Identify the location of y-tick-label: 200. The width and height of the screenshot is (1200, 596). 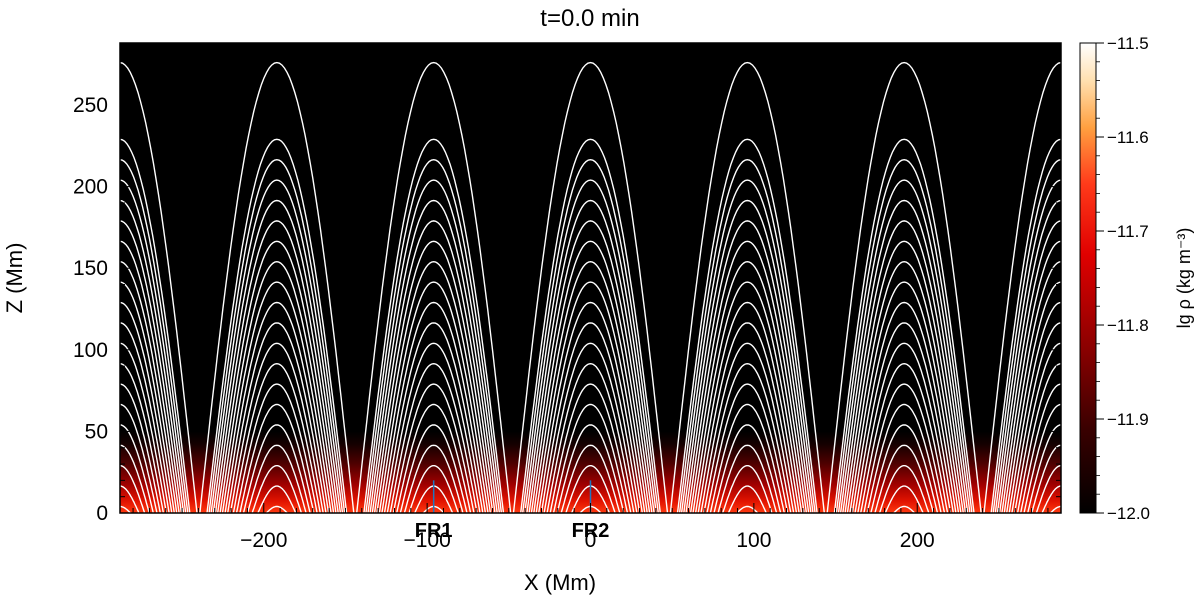
(90, 187).